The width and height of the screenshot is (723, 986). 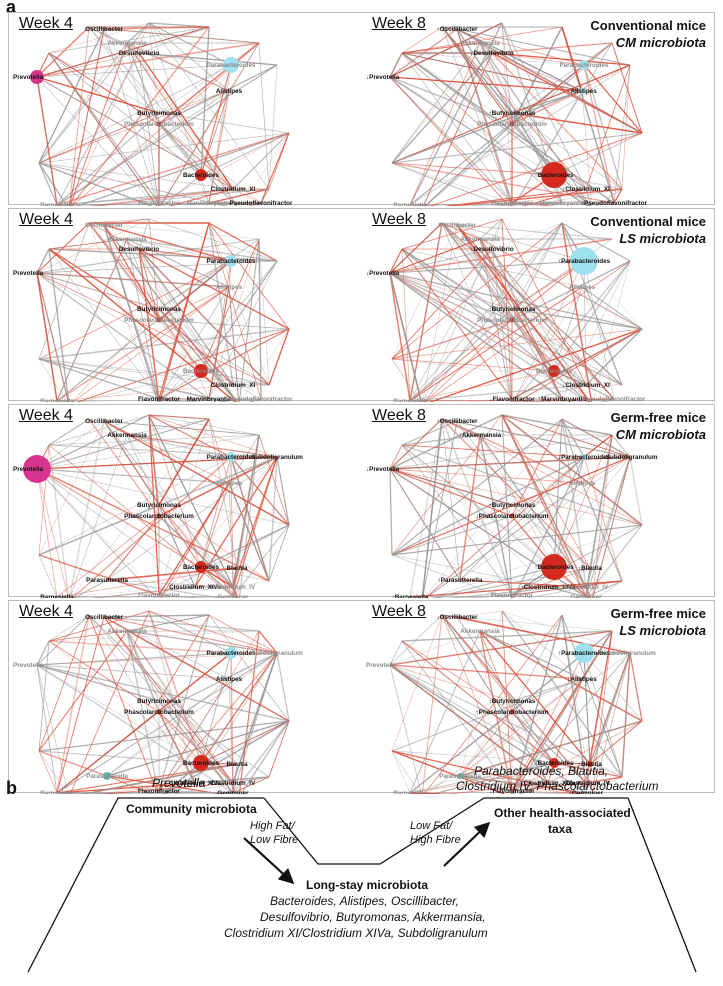 What do you see at coordinates (584, 457) in the screenshot?
I see `taxon-label: ↓Parabacteroides` at bounding box center [584, 457].